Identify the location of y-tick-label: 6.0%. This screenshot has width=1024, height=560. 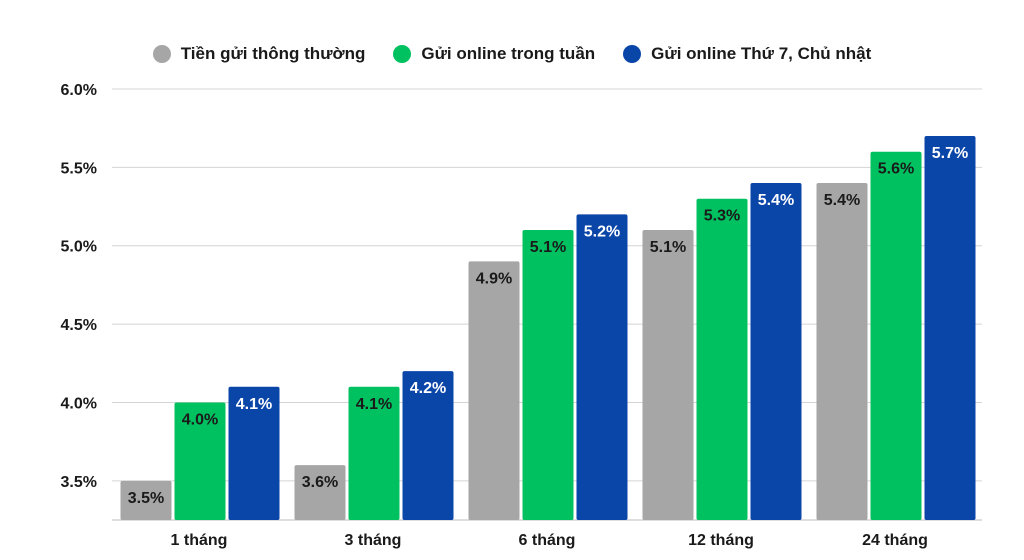
(79, 90).